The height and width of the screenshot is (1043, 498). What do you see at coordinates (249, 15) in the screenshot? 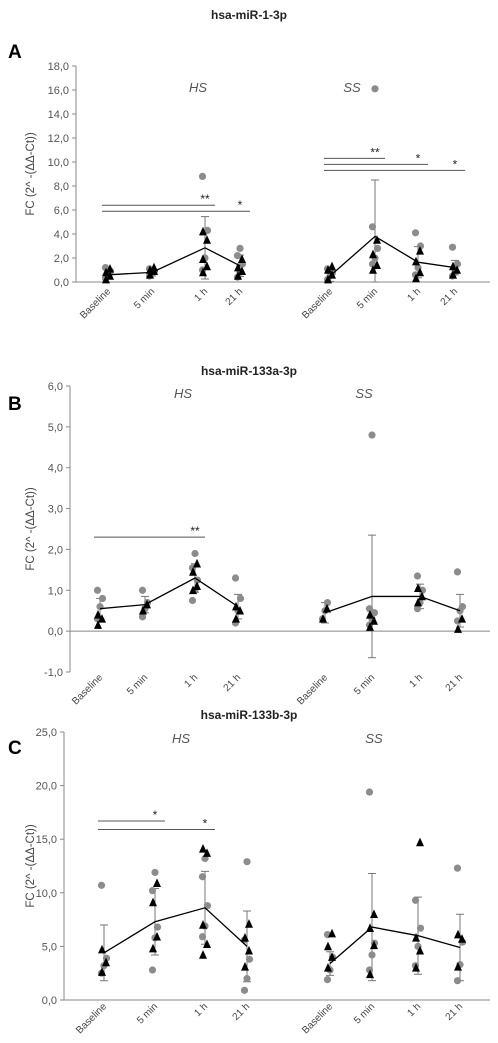
I see `chart-title: hsa-miR-1-3p` at bounding box center [249, 15].